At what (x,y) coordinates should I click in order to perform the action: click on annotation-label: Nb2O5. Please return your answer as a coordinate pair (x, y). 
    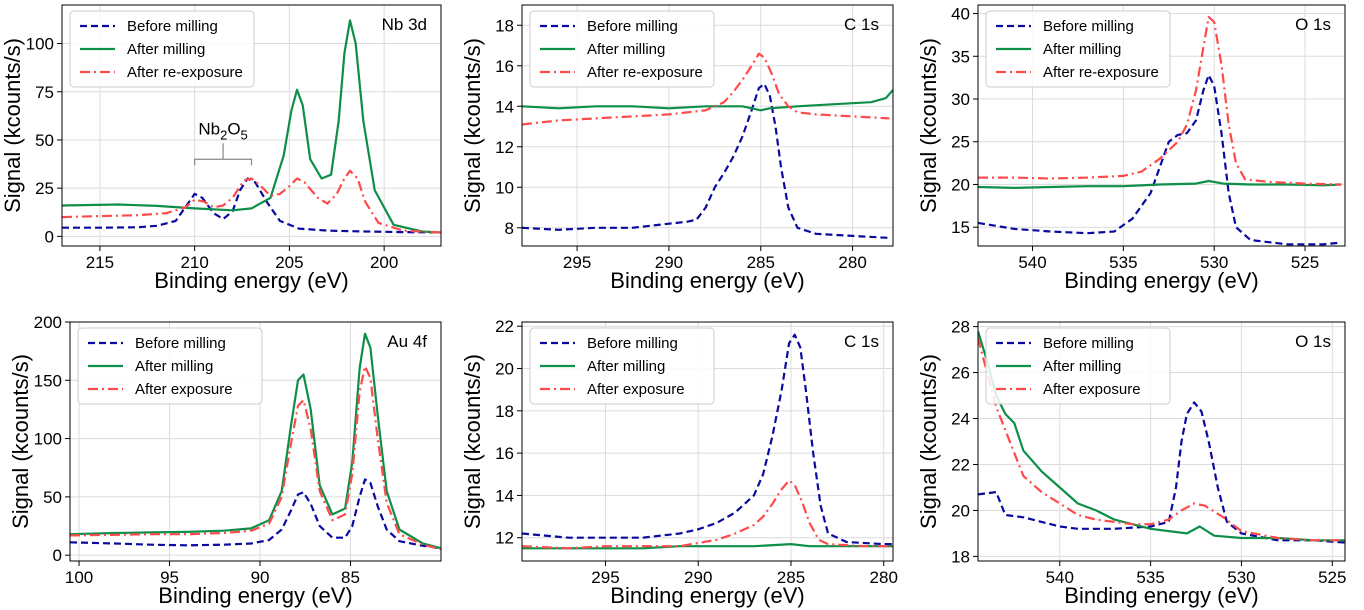
    Looking at the image, I should click on (222, 130).